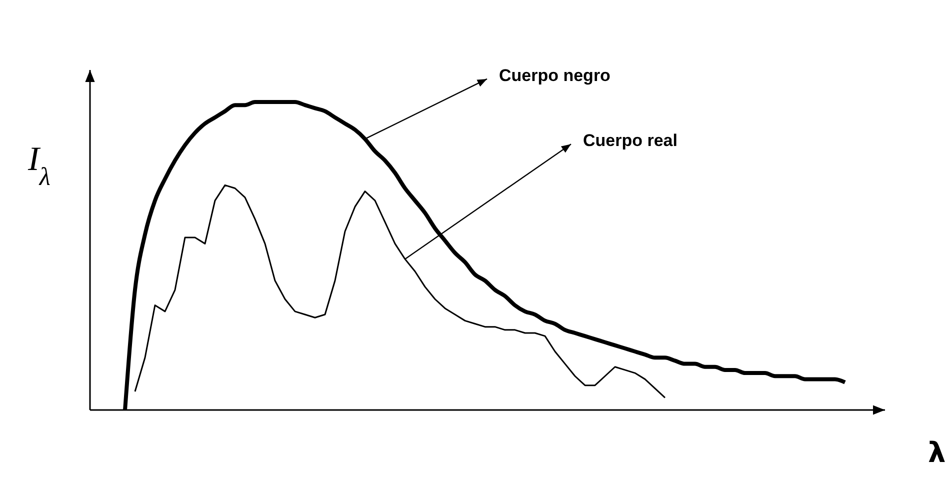  What do you see at coordinates (630, 140) in the screenshot?
I see `text: Cuerpo real` at bounding box center [630, 140].